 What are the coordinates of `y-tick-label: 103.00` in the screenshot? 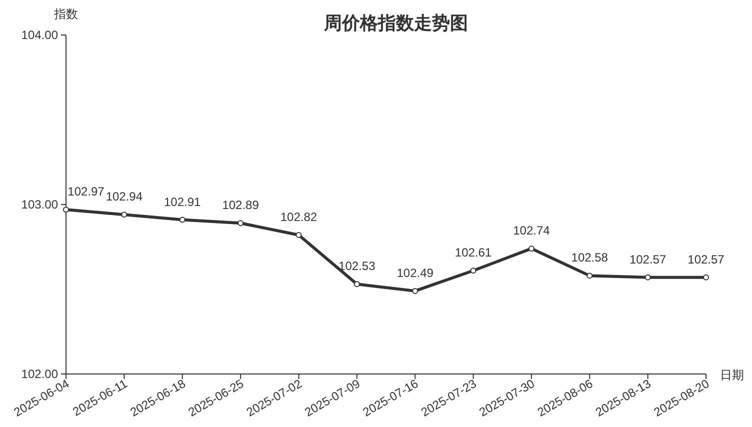 It's located at (39, 205).